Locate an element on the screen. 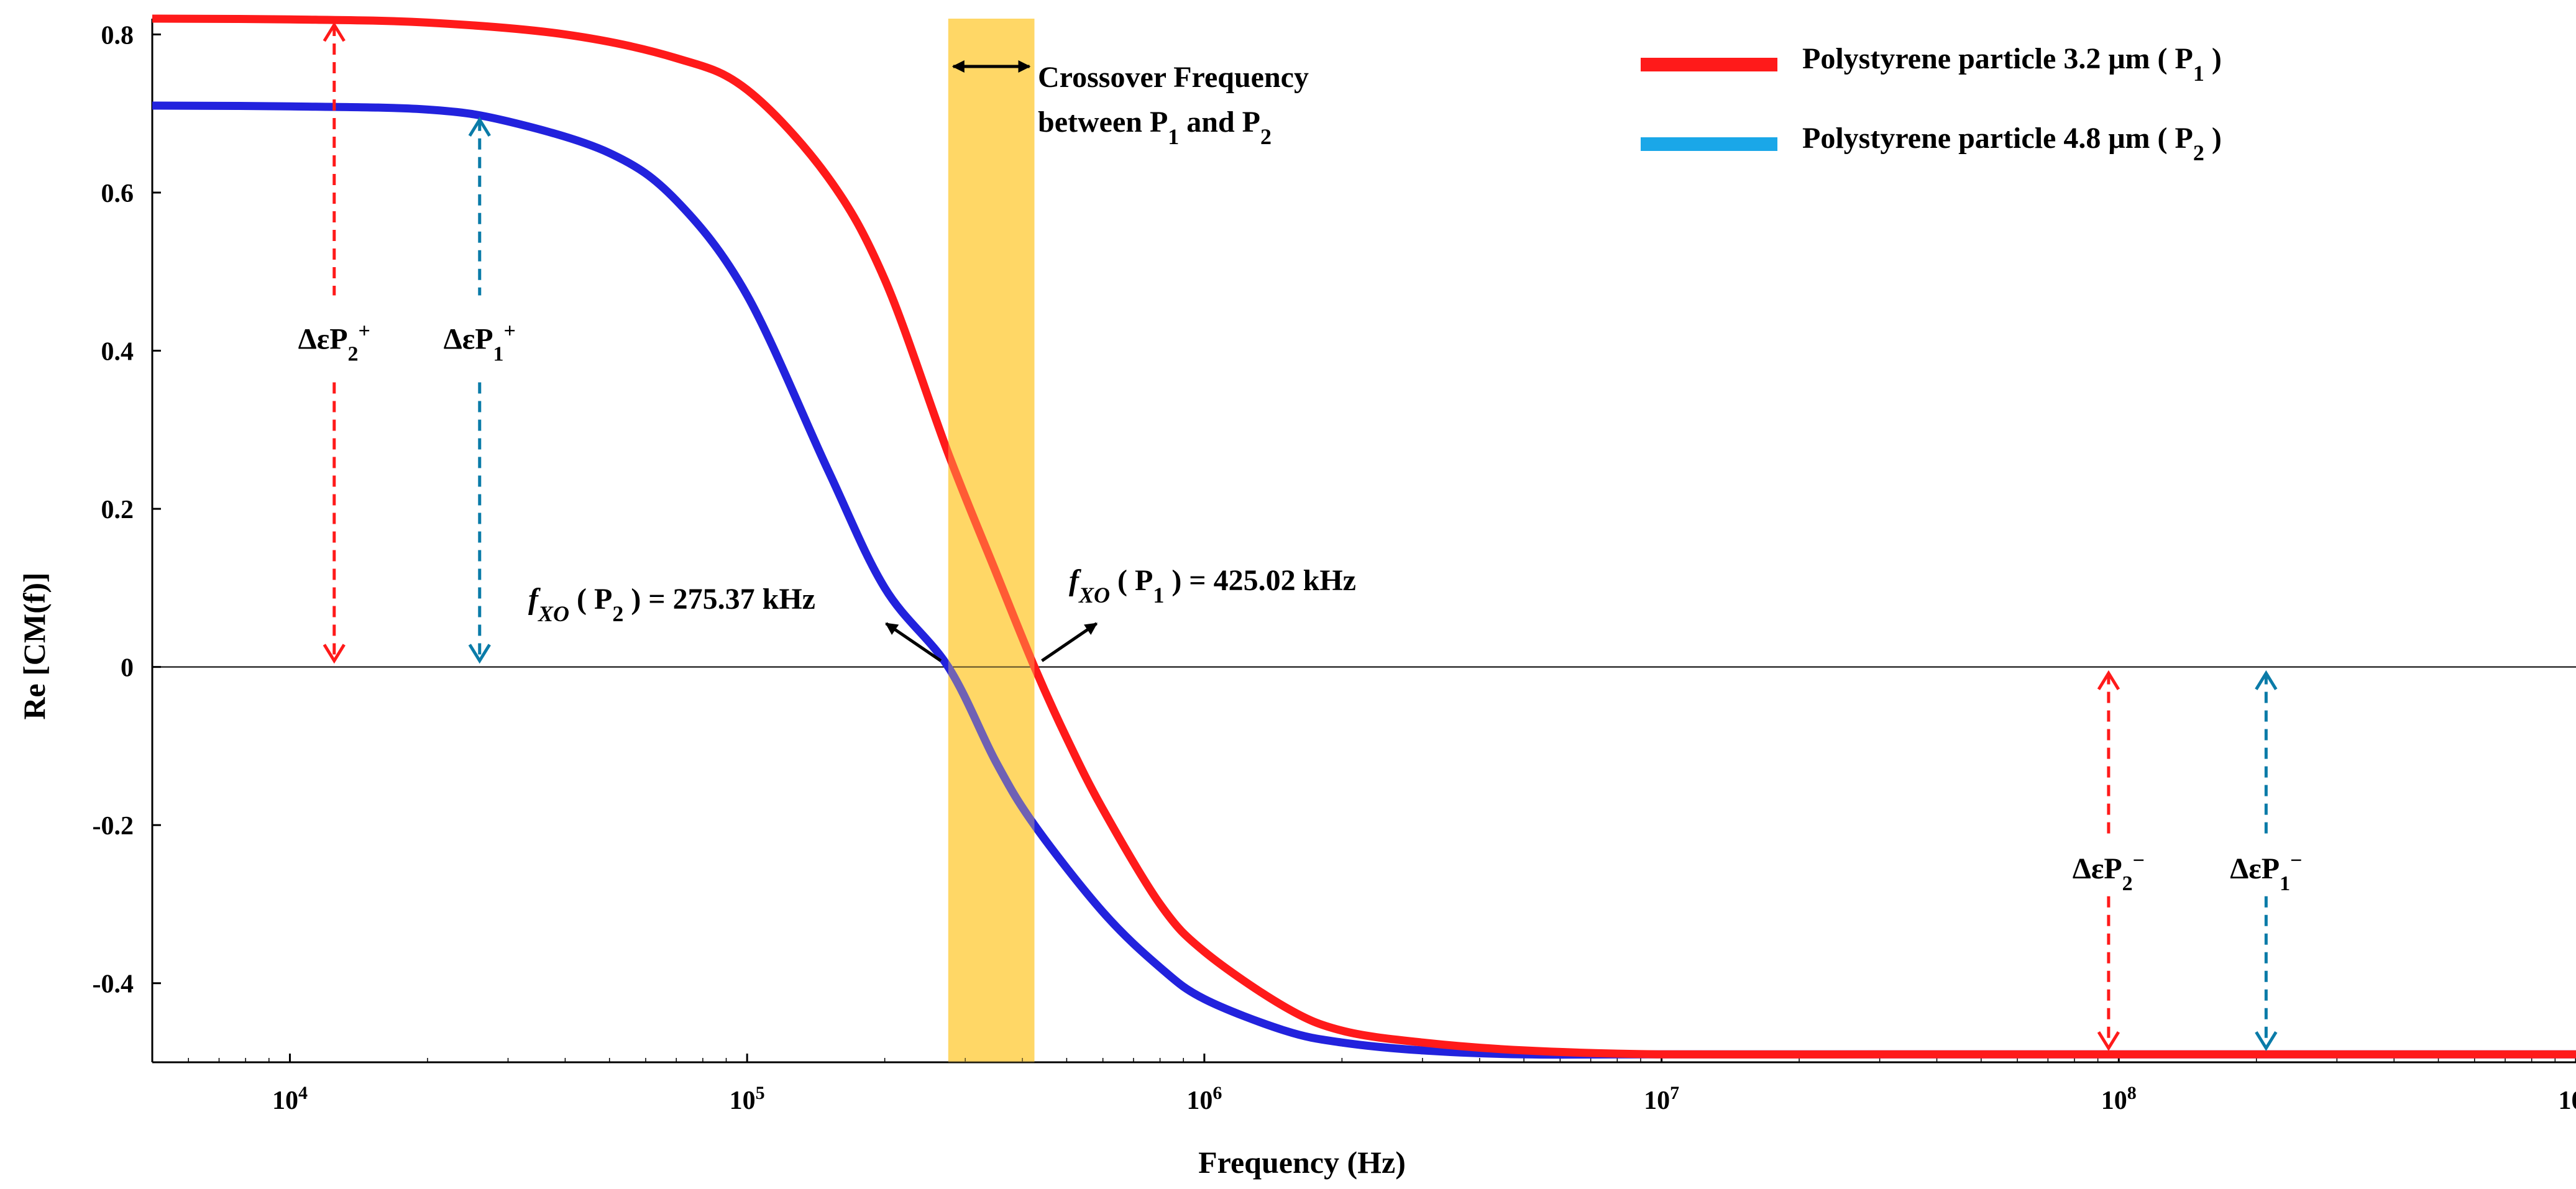  delta-label-p1-plus: ΔεP1+ is located at coordinates (480, 342).